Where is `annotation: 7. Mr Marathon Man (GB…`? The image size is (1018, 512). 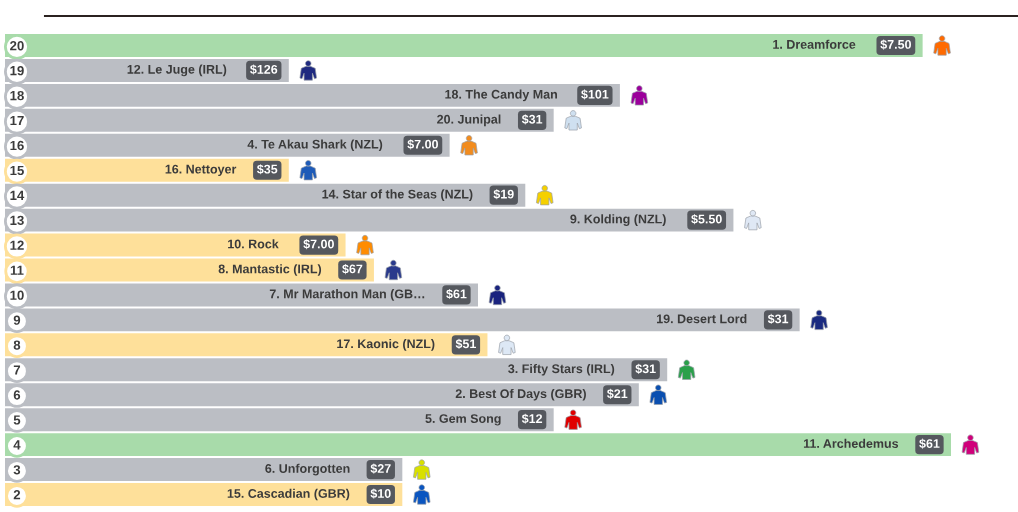
annotation: 7. Mr Marathon Man (GB… is located at coordinates (347, 295).